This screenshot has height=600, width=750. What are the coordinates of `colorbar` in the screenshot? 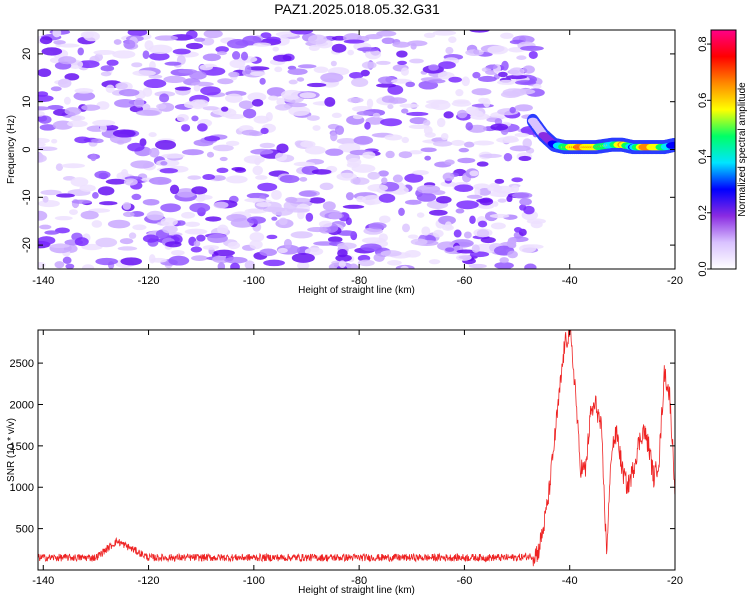 It's located at (723, 149).